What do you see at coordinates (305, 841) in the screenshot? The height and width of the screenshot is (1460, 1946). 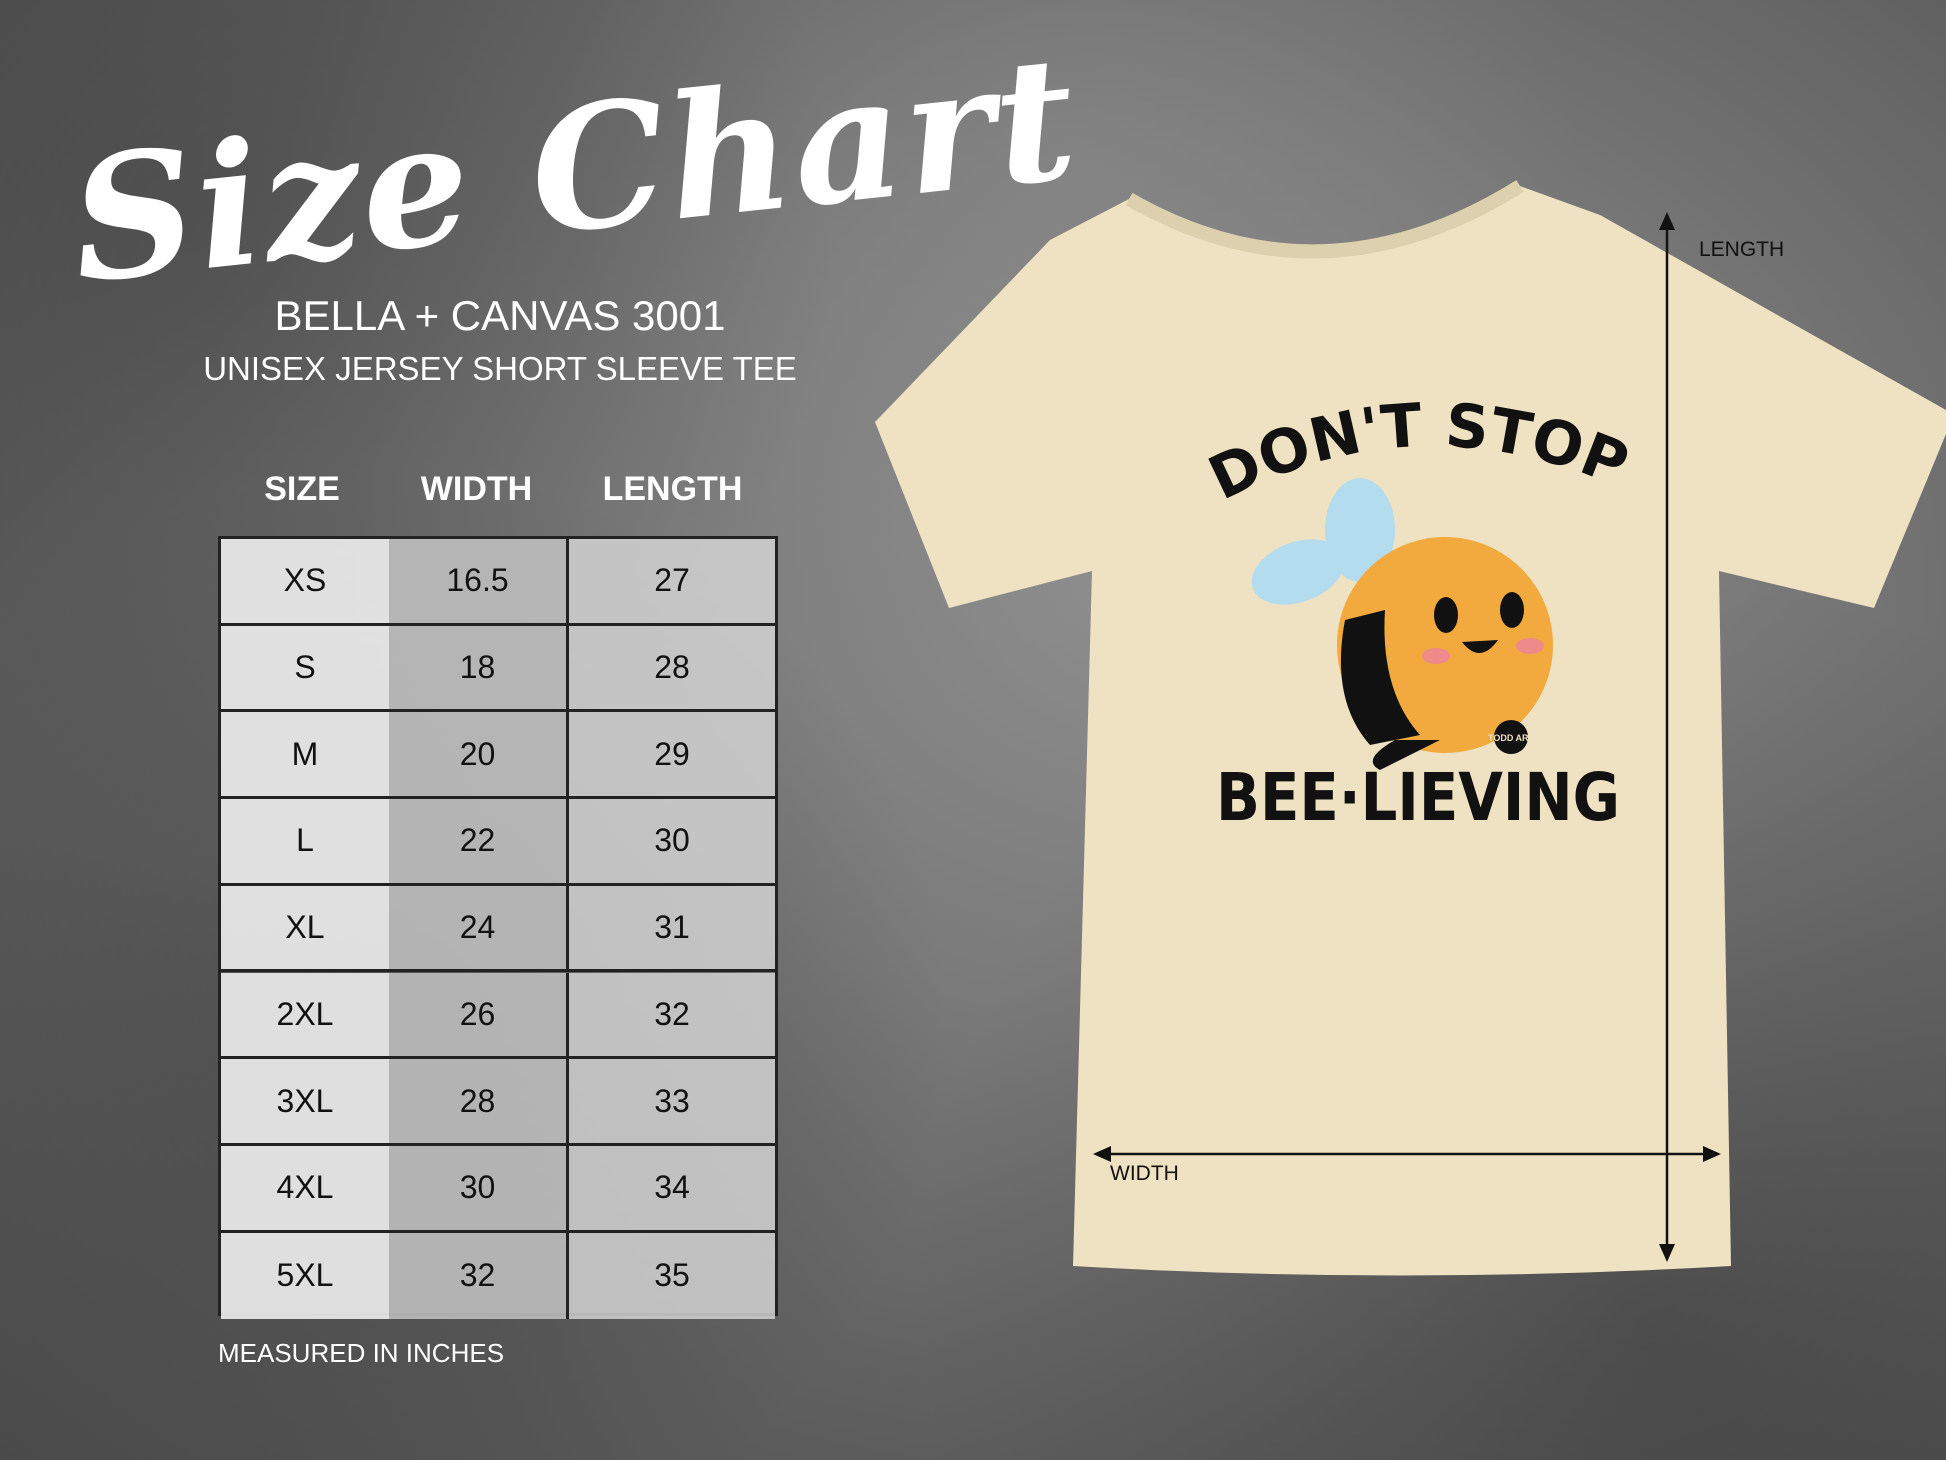 I see `cell-size: L` at bounding box center [305, 841].